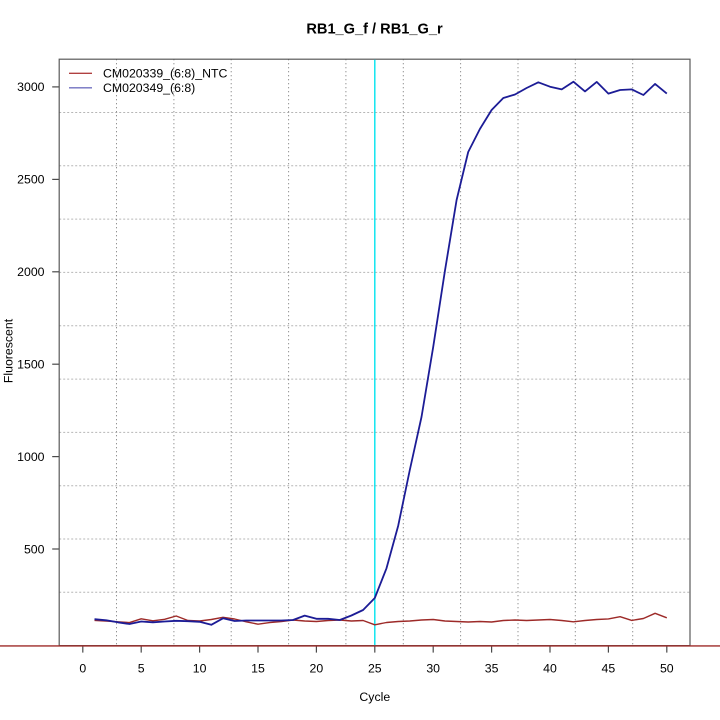  I want to click on svg-text: 2500, so click(31, 180).